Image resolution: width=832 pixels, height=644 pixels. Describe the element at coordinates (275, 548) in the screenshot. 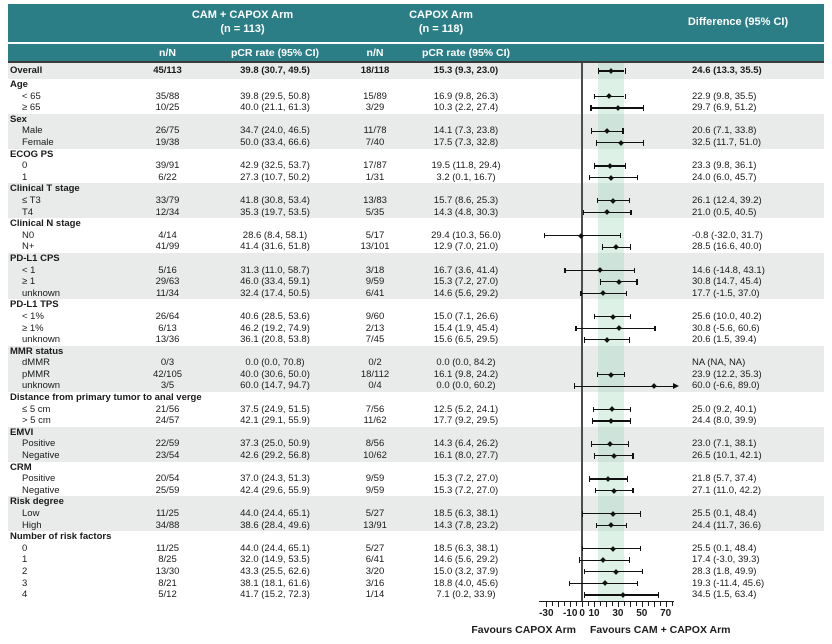

I see `cell-pcr1: 44.0 (24.4, 65.1)` at that location.